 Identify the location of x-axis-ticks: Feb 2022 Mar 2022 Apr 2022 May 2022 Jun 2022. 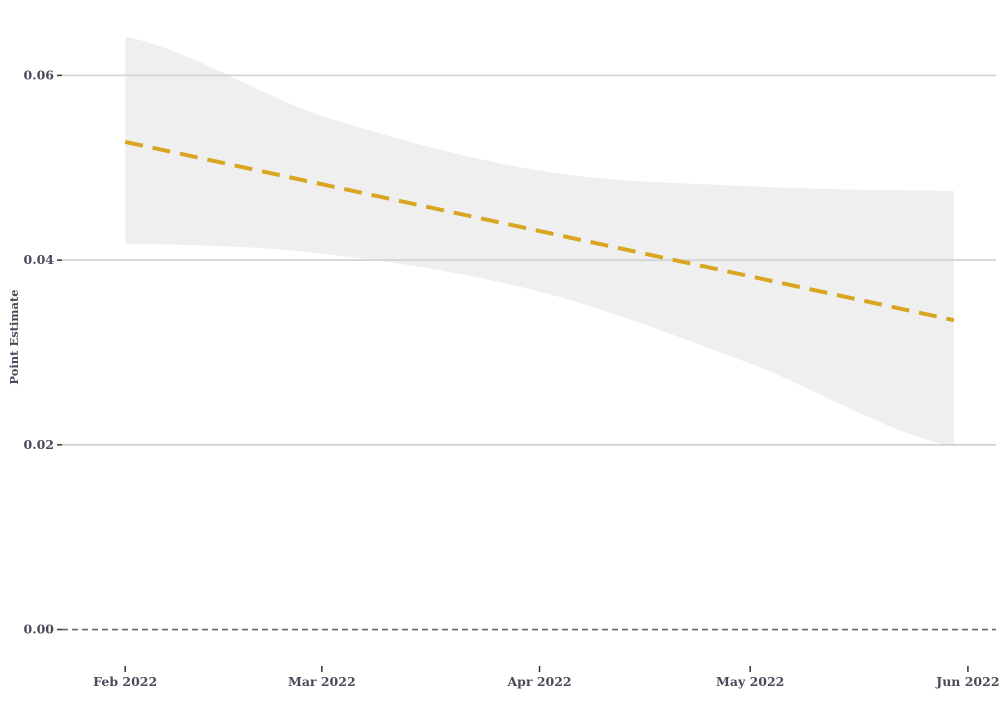
(546, 677).